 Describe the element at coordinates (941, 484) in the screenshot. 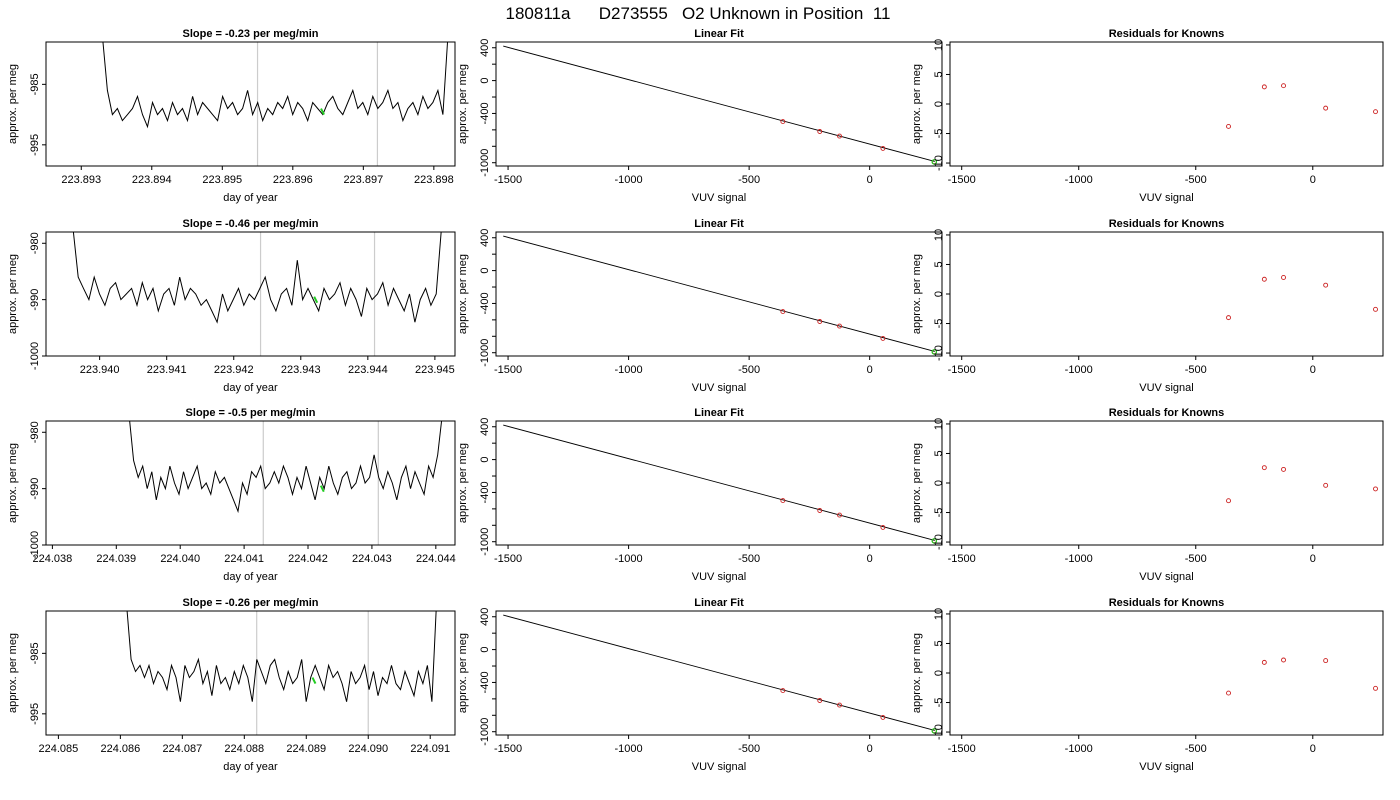

I see `y-axis: 10 5 0 -5 -10` at that location.